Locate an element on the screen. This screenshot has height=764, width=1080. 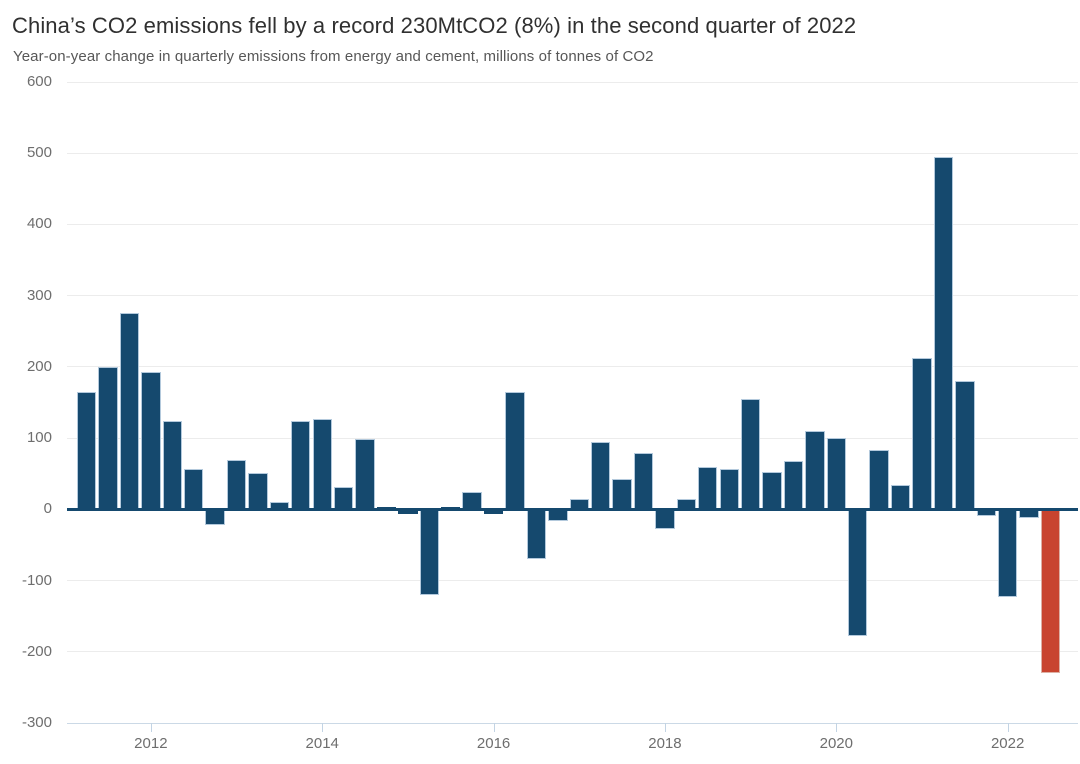
bar-2016-q2 is located at coordinates (536, 534).